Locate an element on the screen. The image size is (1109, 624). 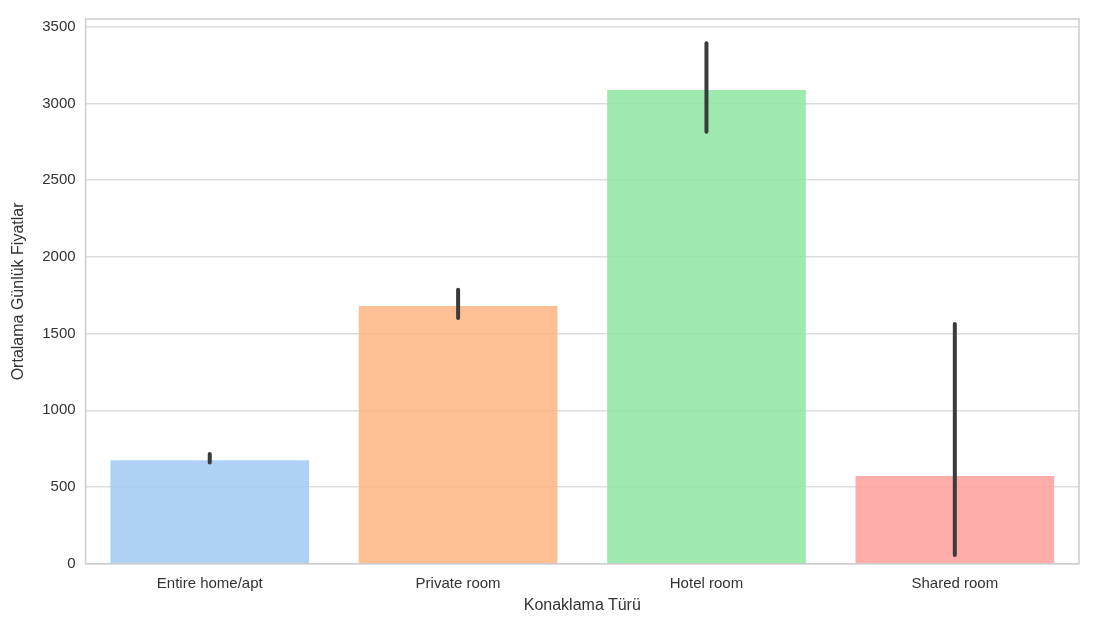
y-tick-label: 3000 is located at coordinates (59, 102).